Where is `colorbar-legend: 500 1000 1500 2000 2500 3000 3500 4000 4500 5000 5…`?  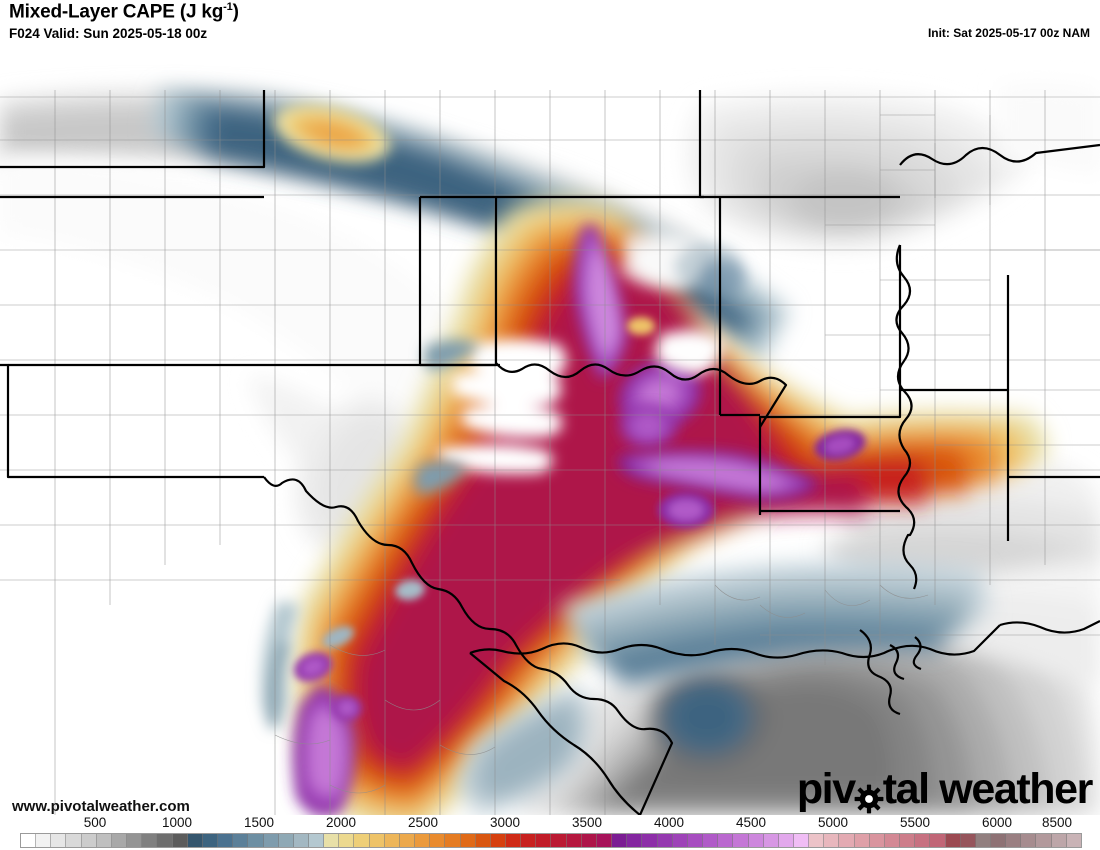
colorbar-legend: 500 1000 1500 2000 2500 3000 3500 4000 4500 5000 5… is located at coordinates (550, 832).